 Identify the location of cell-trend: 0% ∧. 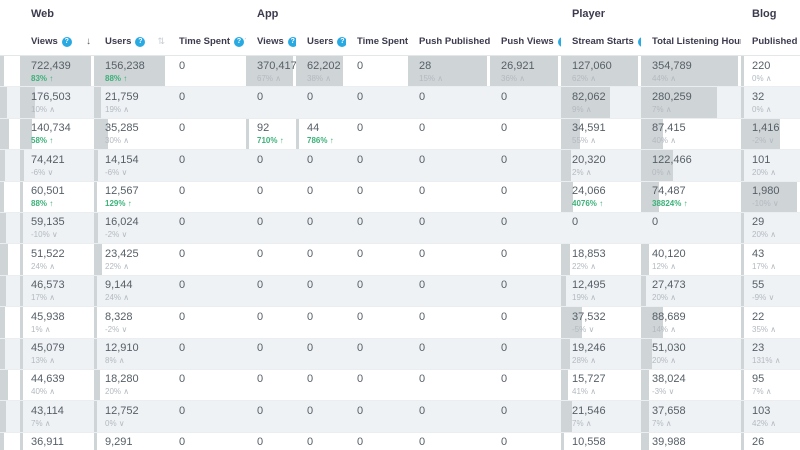
(762, 109).